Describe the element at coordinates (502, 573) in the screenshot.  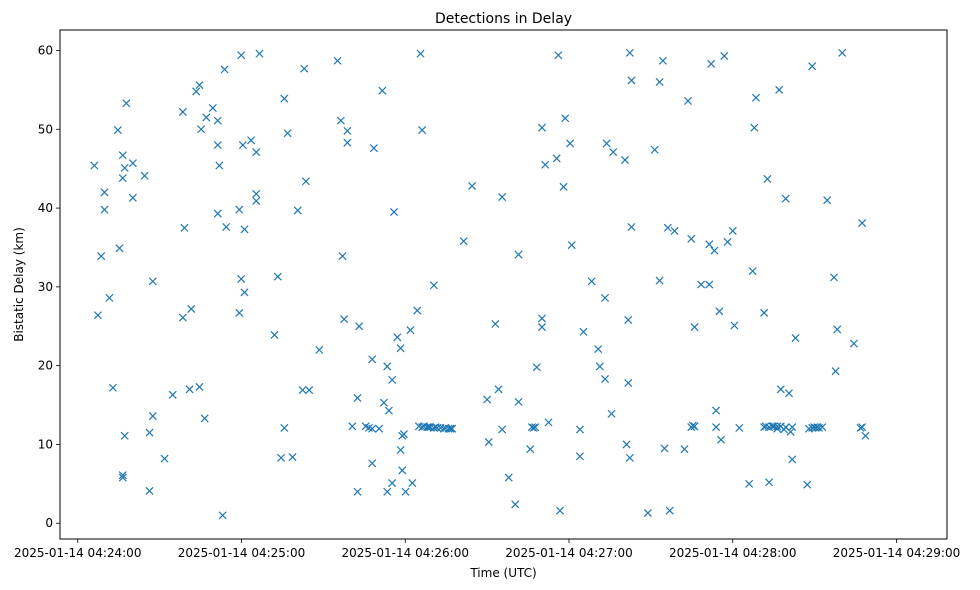
I see `x-axis-label: Time (UTC)` at that location.